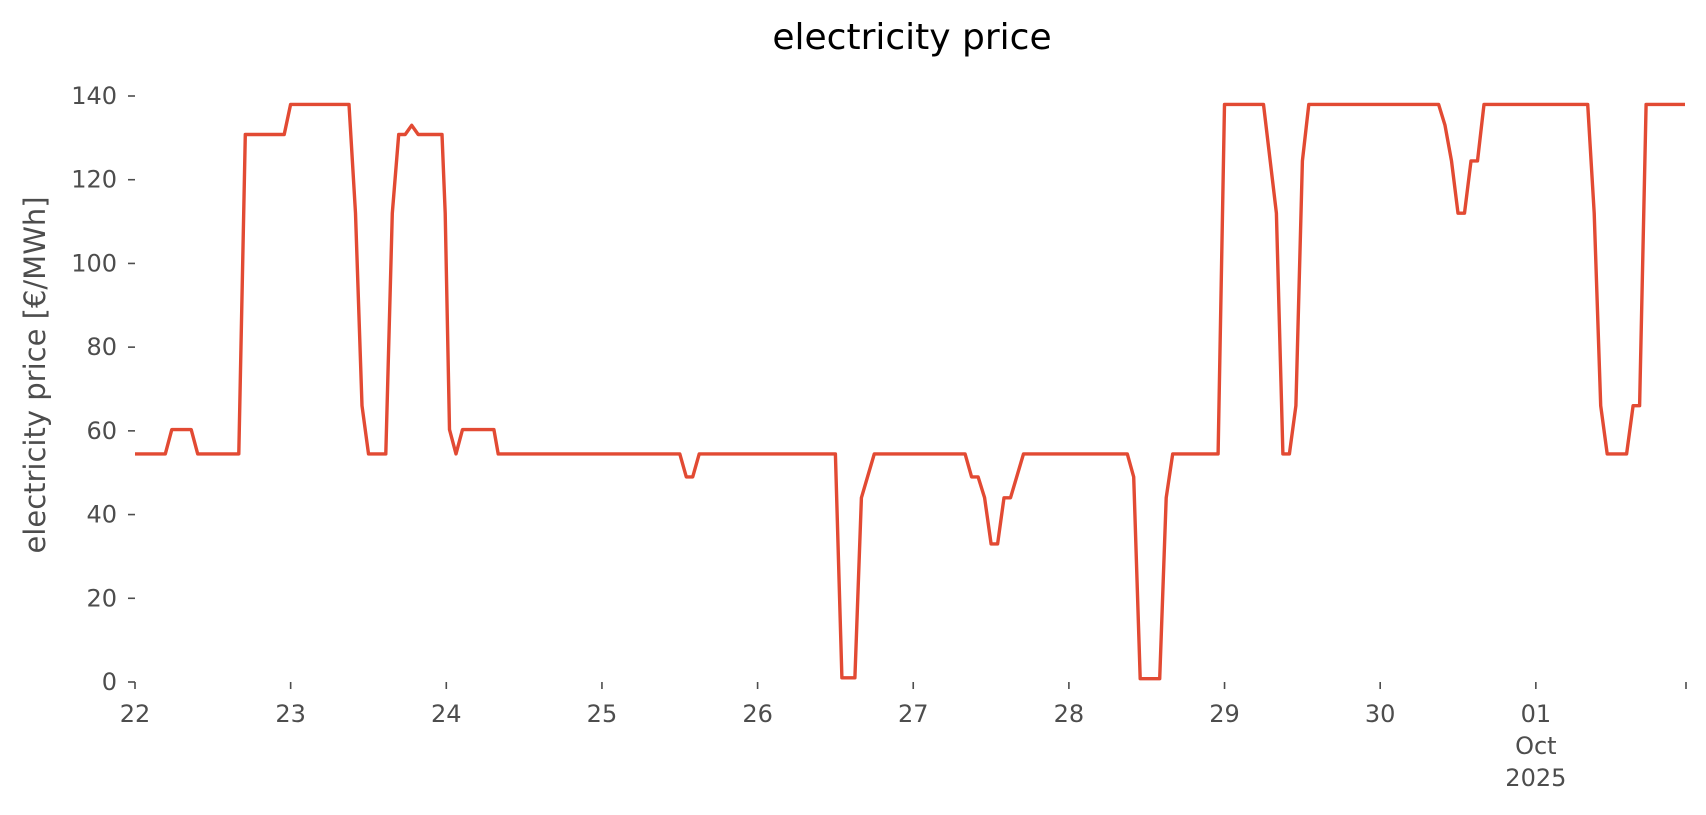  Describe the element at coordinates (446, 714) in the screenshot. I see `x-tick-label: 24` at that location.